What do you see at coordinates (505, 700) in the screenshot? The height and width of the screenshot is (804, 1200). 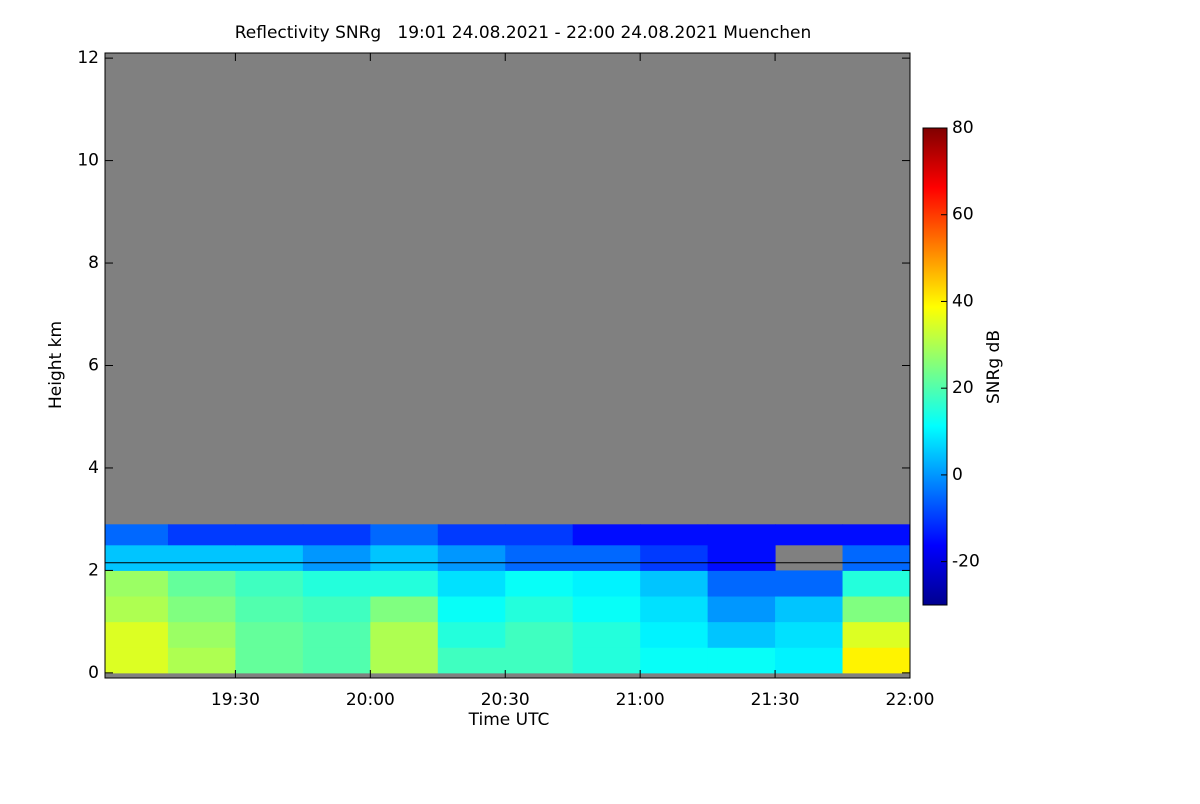 I see `x-tick-label: 20:30` at bounding box center [505, 700].